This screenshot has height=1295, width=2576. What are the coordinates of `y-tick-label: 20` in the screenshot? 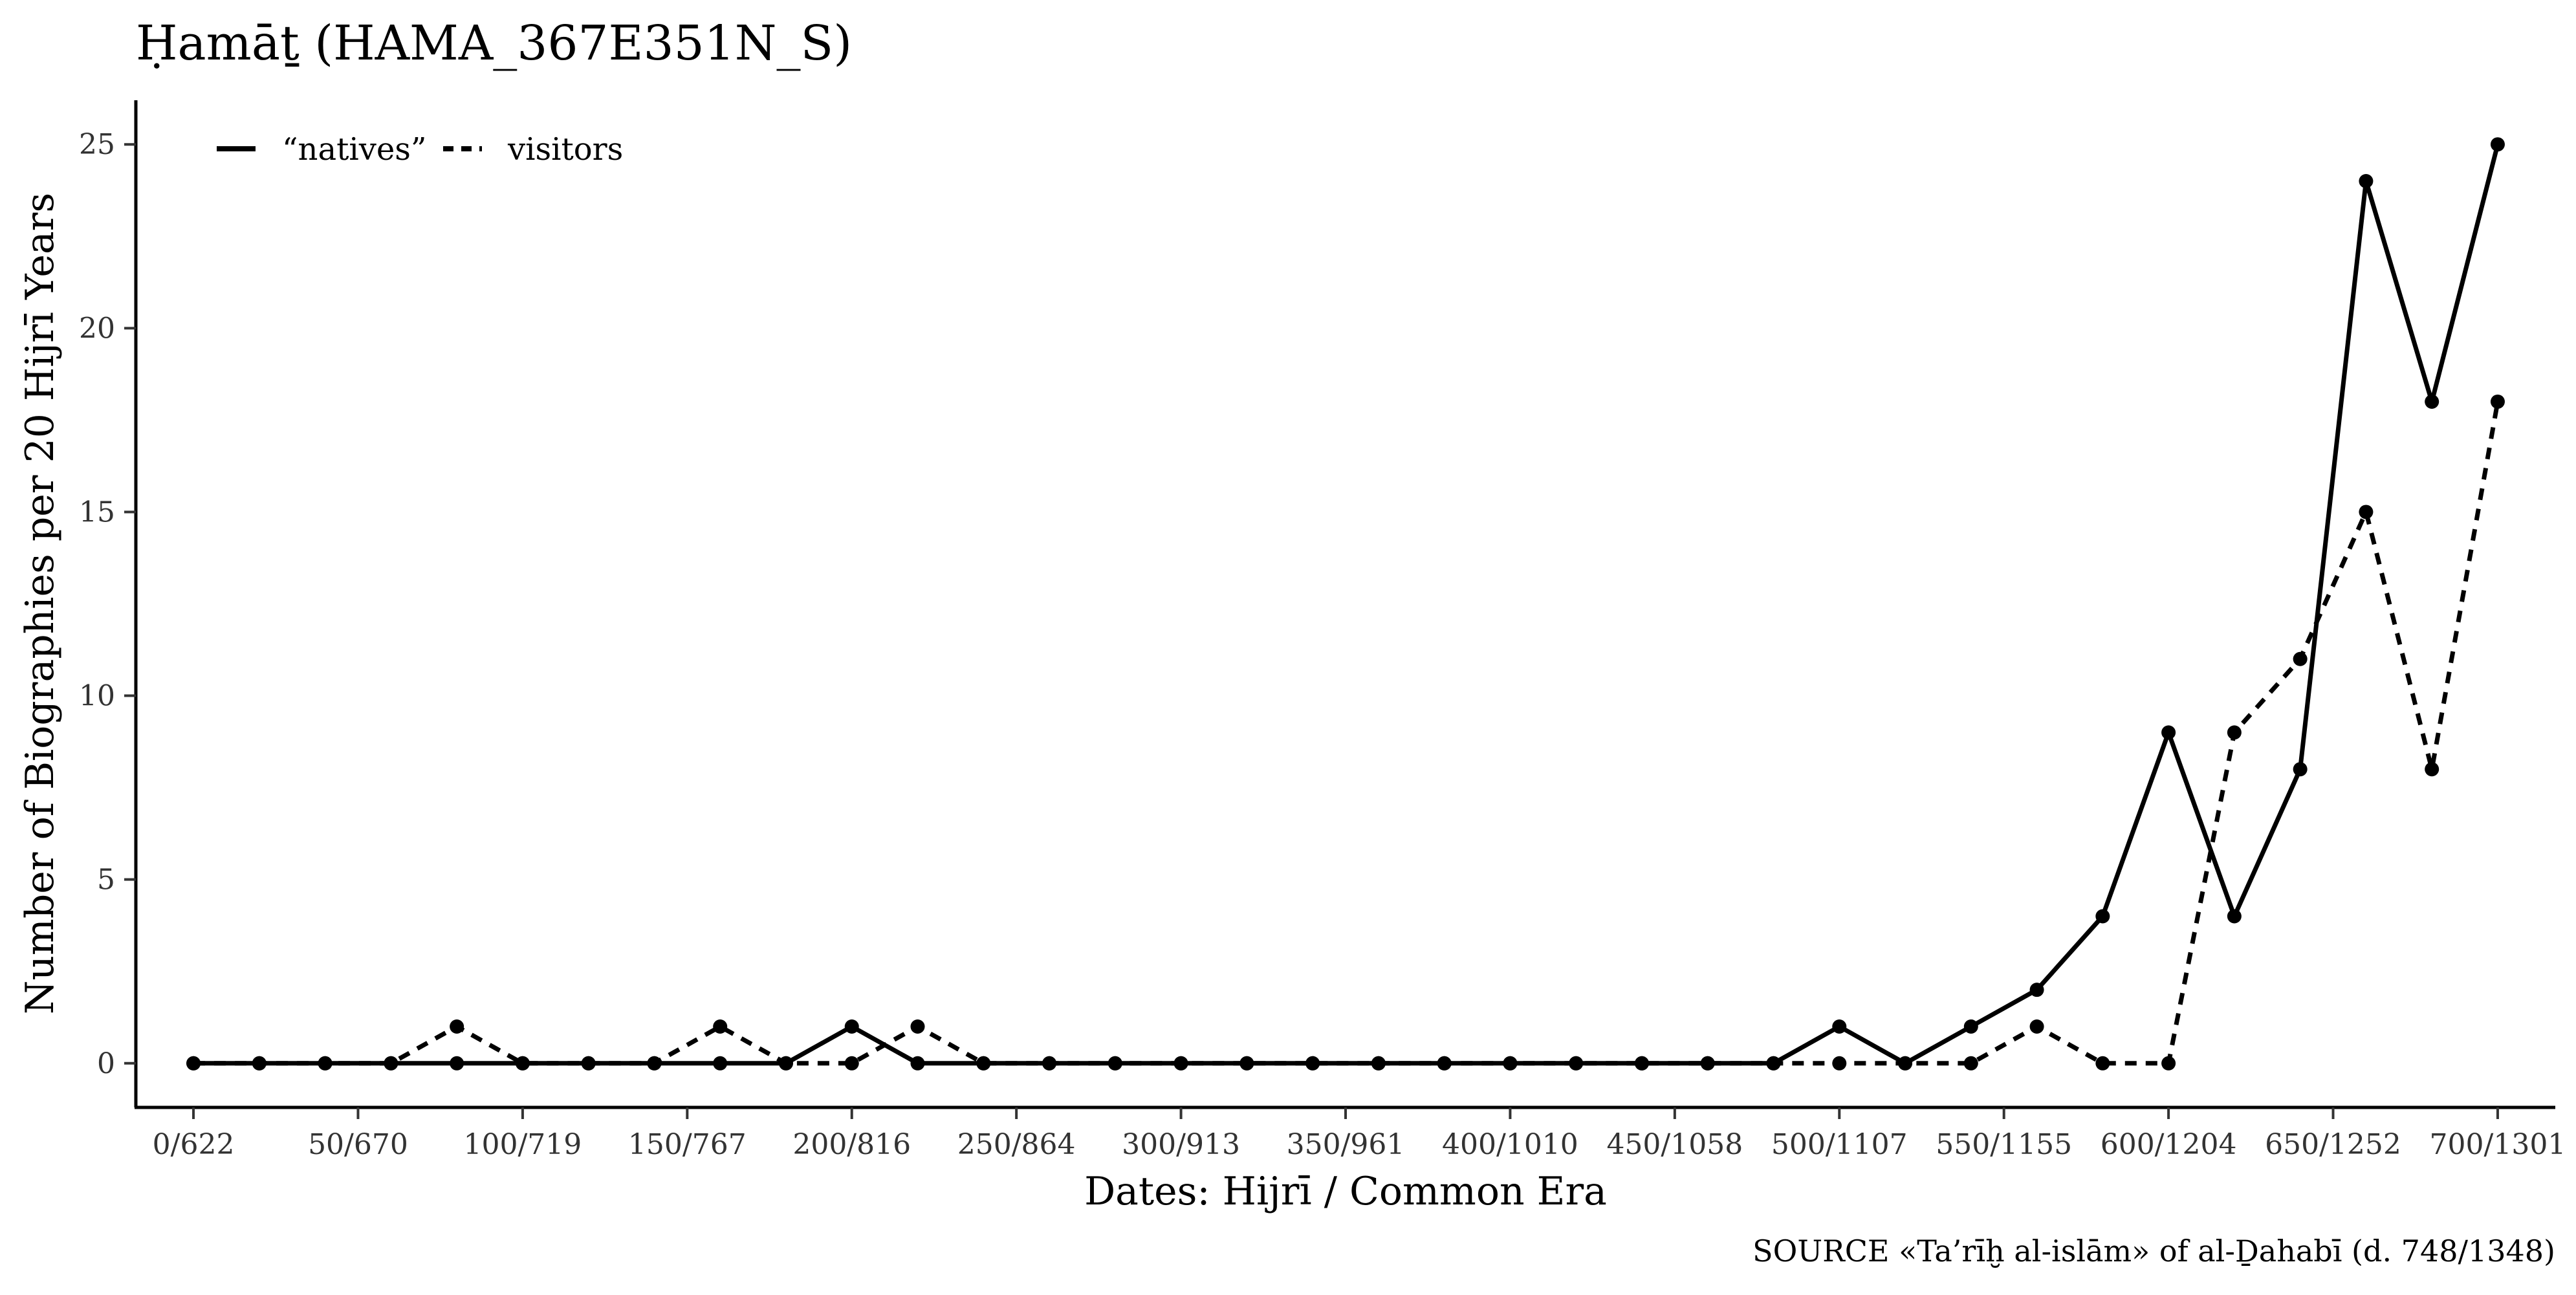 It's located at (97, 328).